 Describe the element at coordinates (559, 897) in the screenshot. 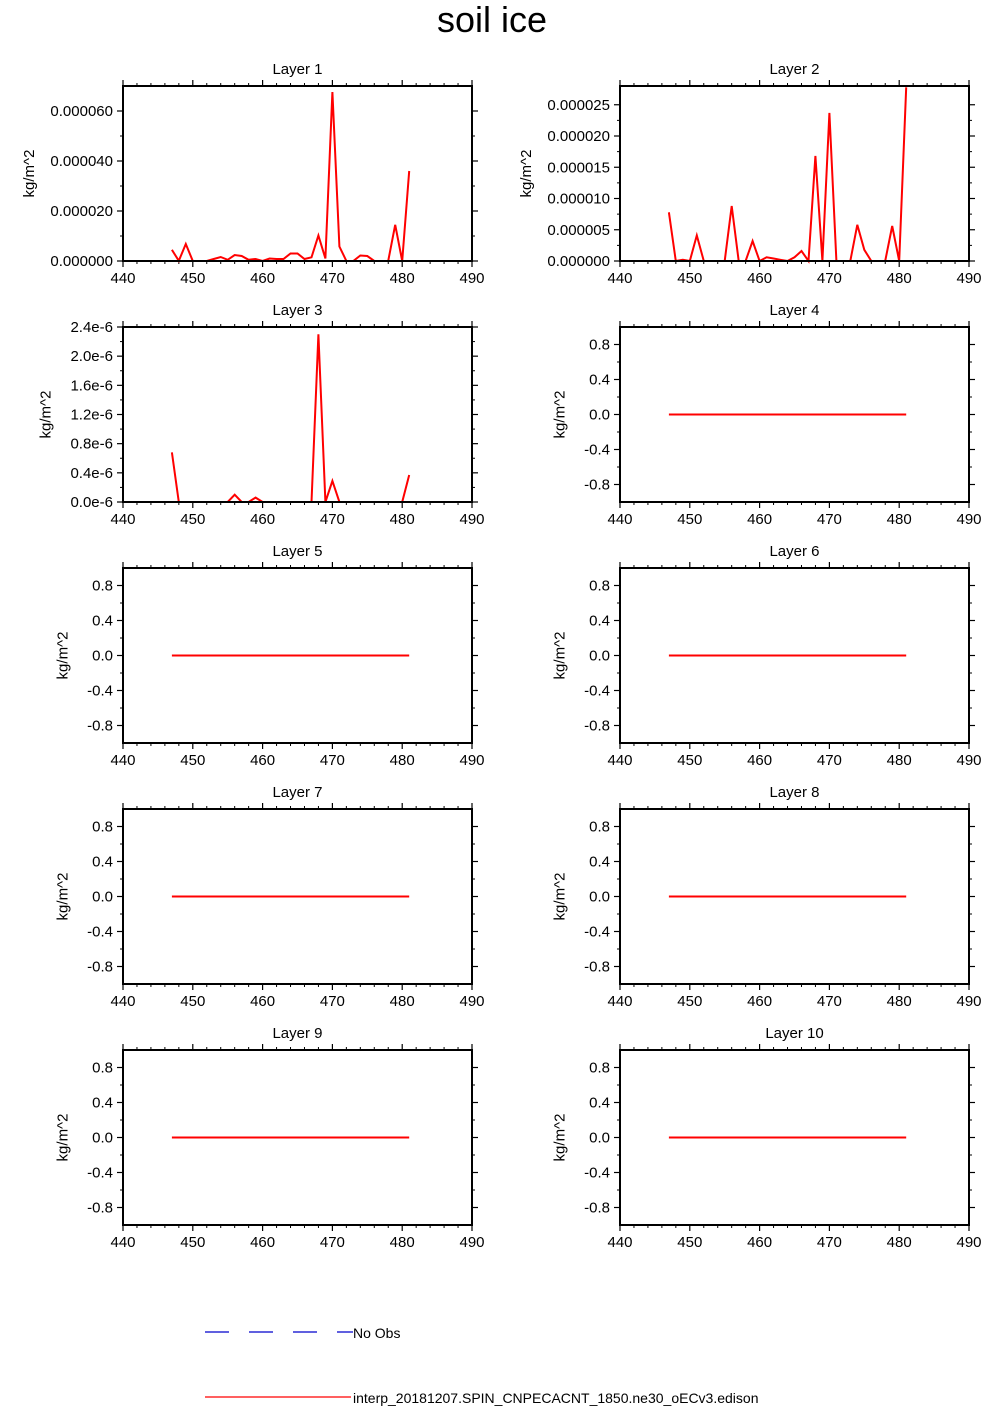

I see `layer-8-ylabel: kg/m^2` at that location.